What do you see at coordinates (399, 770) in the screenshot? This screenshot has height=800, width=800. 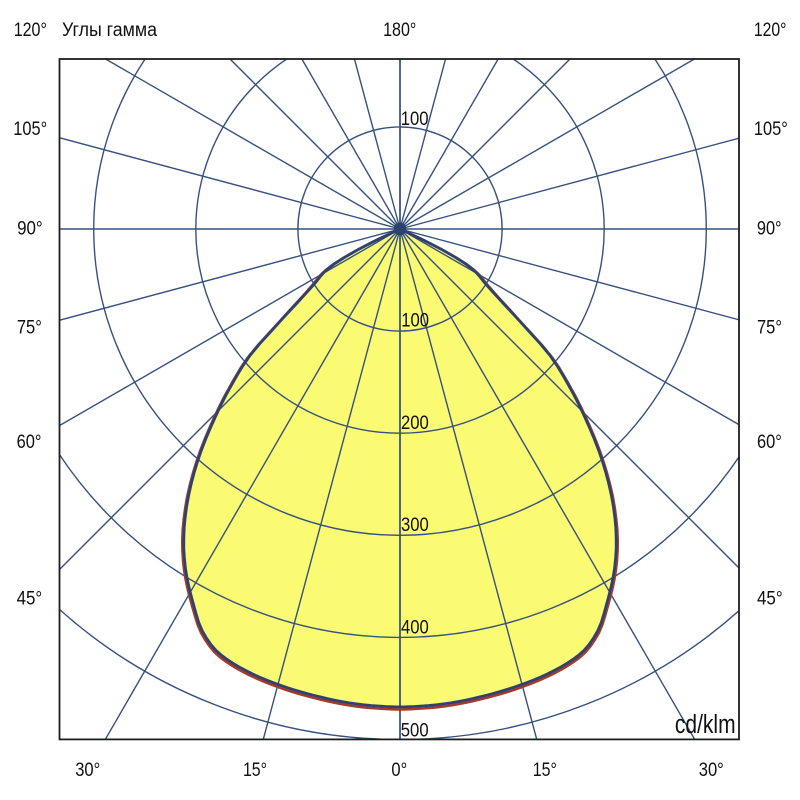 I see `svg-text: 0°` at bounding box center [399, 770].